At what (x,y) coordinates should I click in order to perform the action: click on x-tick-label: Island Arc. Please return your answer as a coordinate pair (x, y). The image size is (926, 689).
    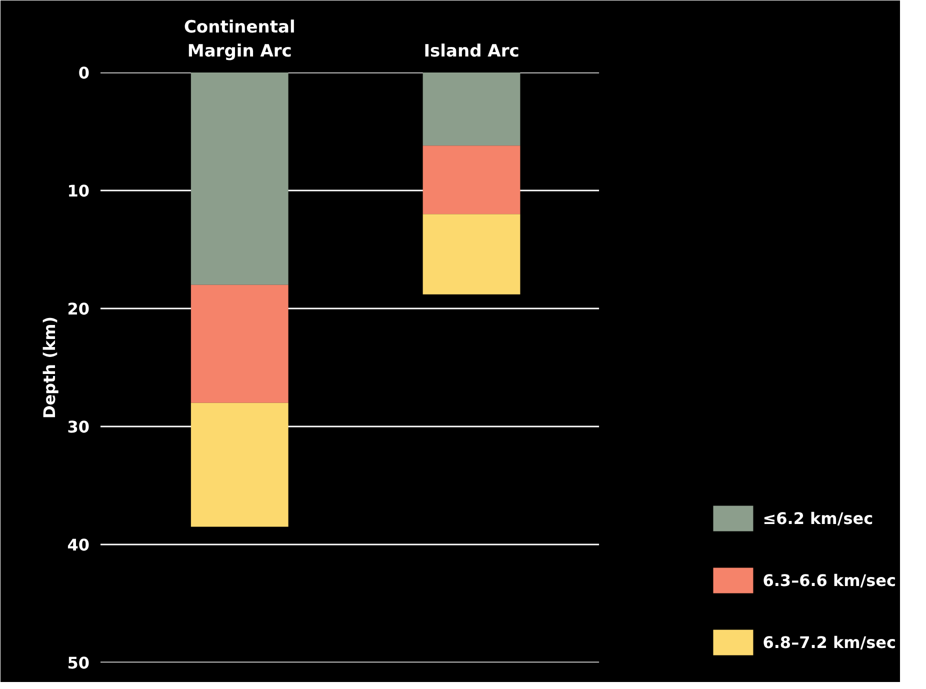
    Looking at the image, I should click on (472, 52).